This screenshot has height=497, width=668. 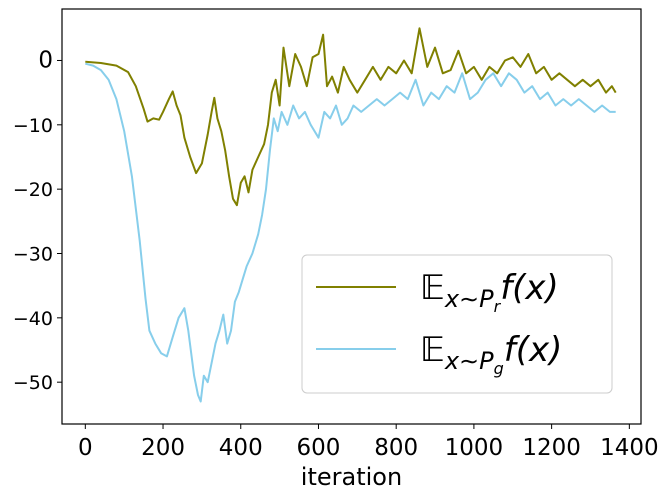 What do you see at coordinates (474, 448) in the screenshot?
I see `x-tick-label: 1000` at bounding box center [474, 448].